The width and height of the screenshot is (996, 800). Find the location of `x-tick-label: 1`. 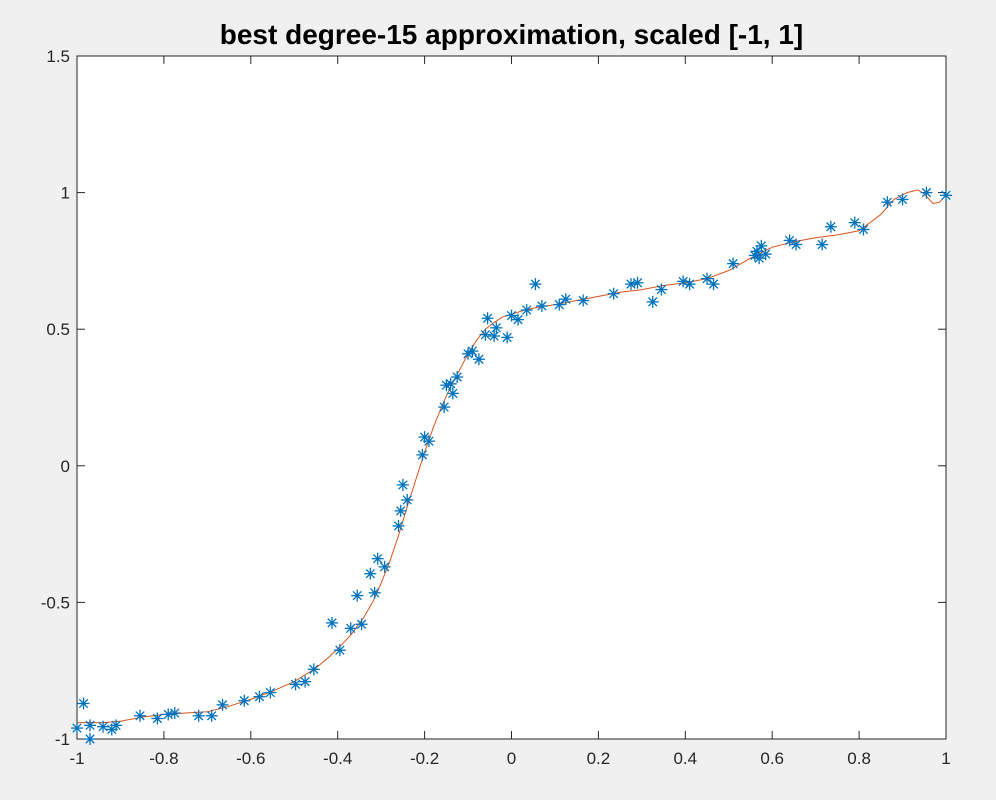

x-tick-label: 1 is located at coordinates (945, 758).